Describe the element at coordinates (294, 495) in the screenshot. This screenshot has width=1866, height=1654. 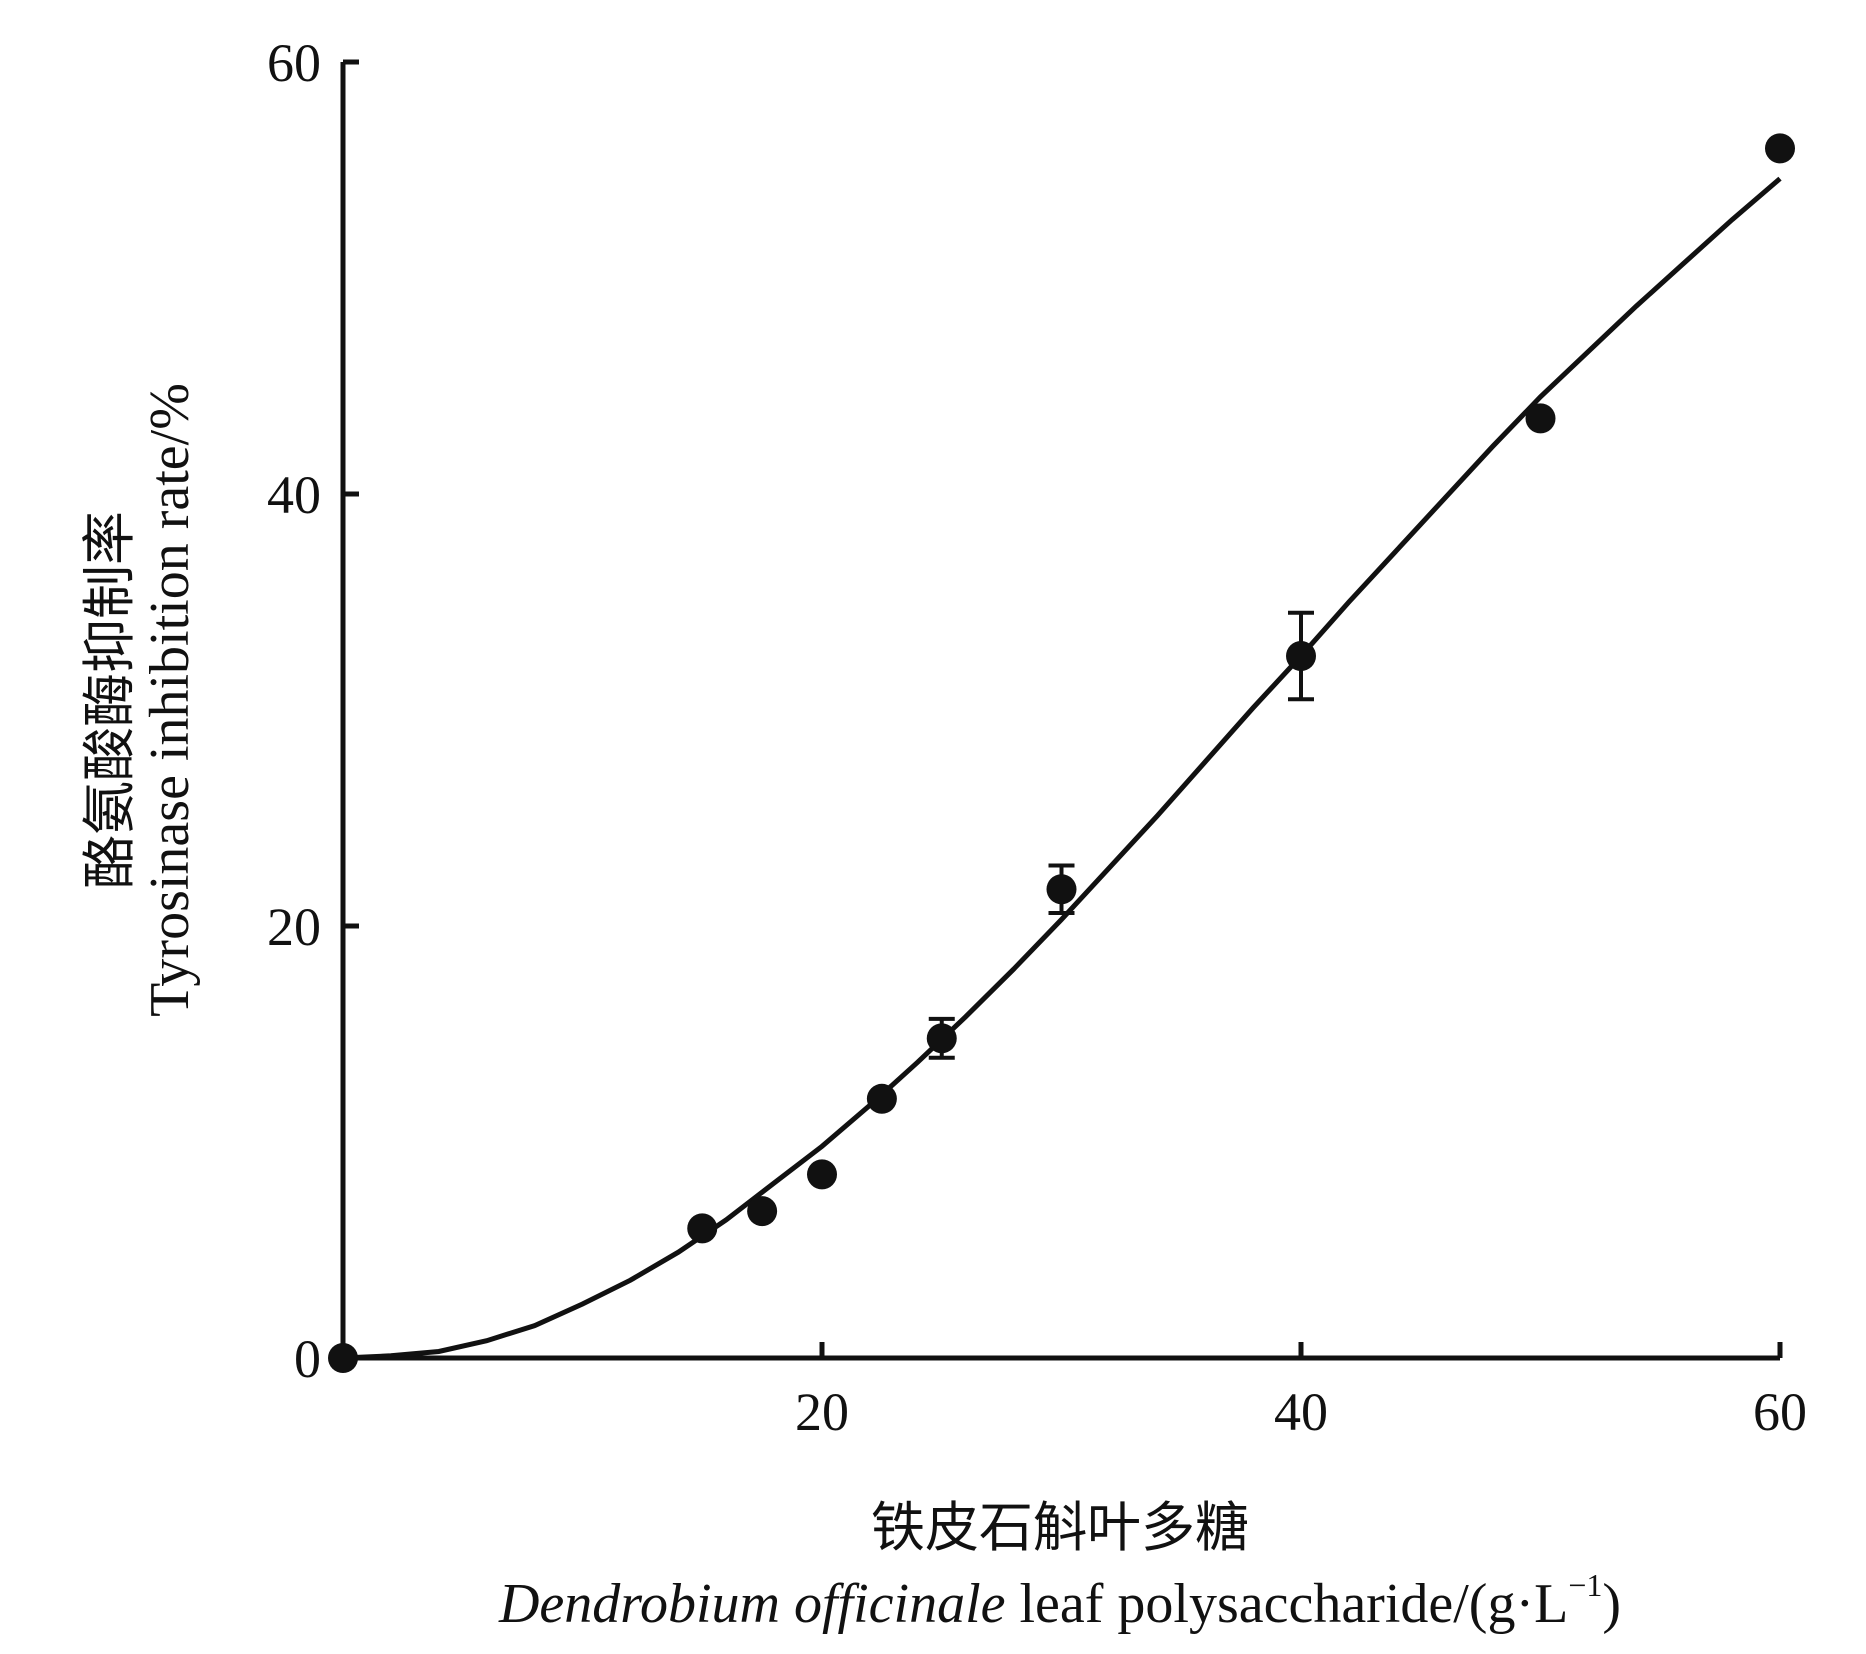
I see `y-tick-label: 40` at that location.